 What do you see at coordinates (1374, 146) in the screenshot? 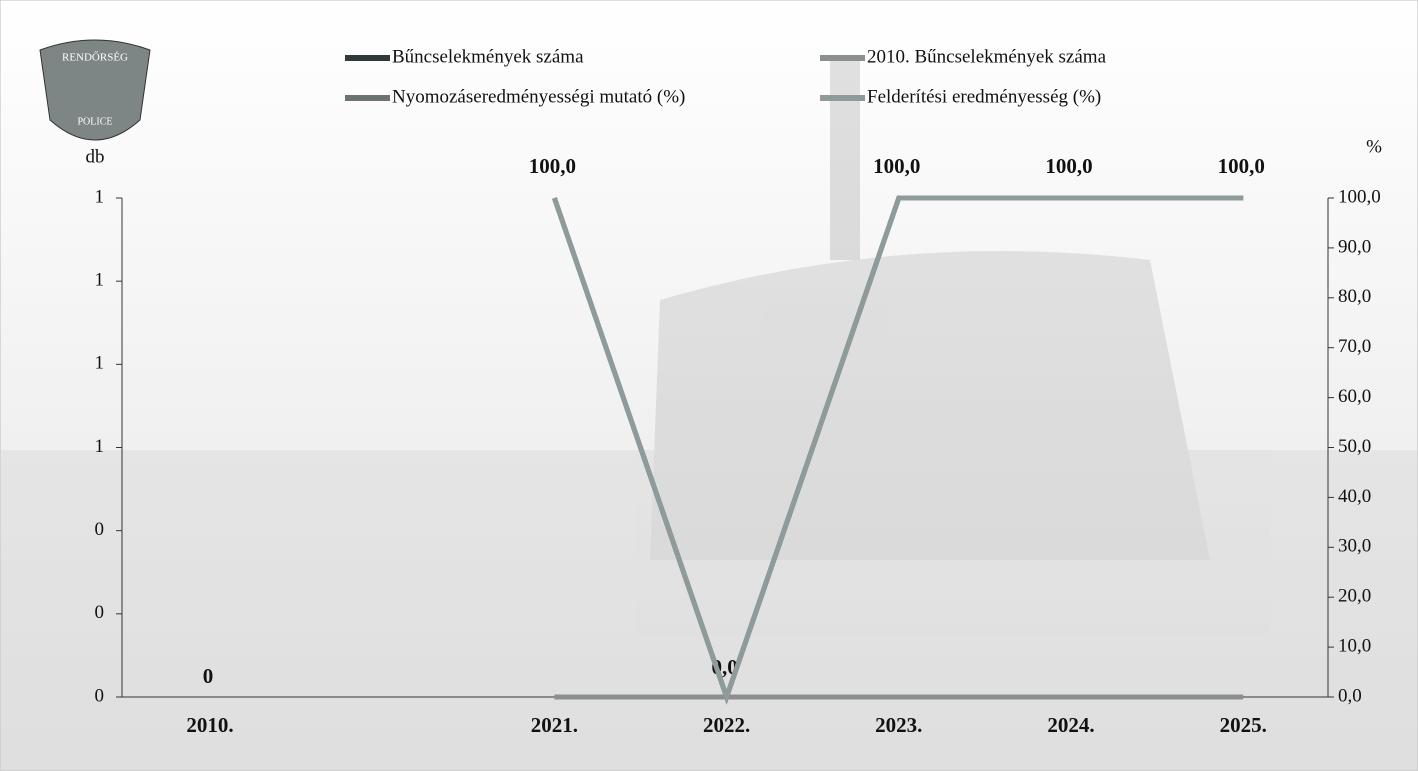
I see `y2-axis-title: %` at bounding box center [1374, 146].